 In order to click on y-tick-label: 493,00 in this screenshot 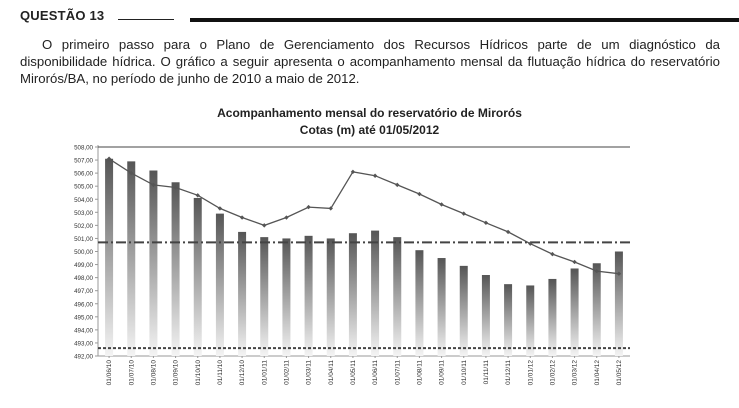, I will do `click(83, 343)`.